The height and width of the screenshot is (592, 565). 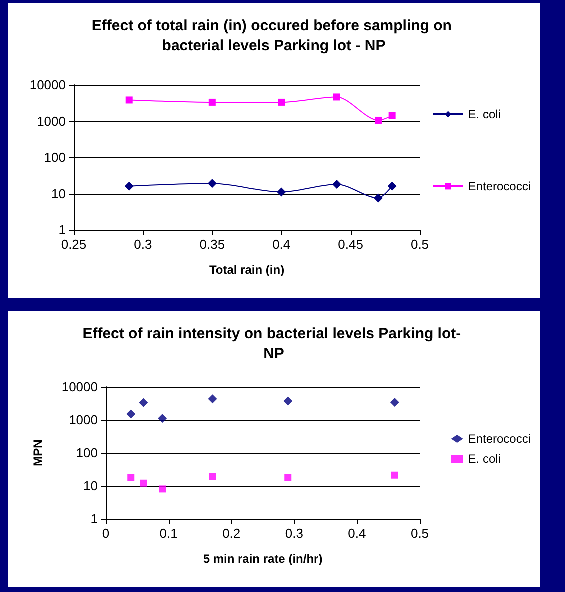 I want to click on x-tick-label: 0, so click(x=106, y=533).